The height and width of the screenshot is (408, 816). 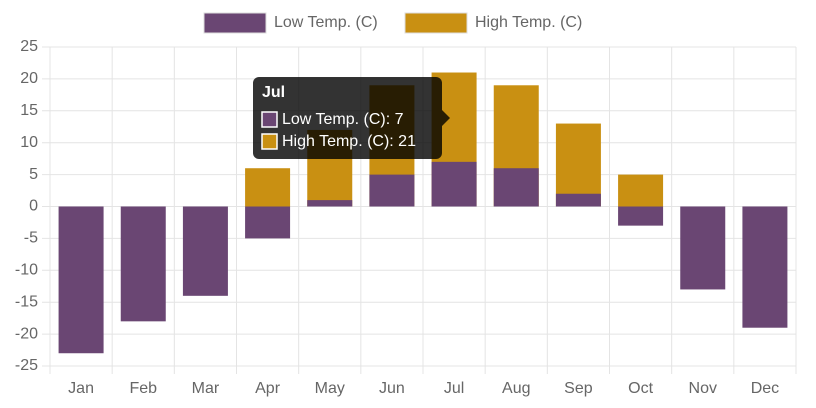 What do you see at coordinates (446, 118) in the screenshot?
I see `tooltip-caret` at bounding box center [446, 118].